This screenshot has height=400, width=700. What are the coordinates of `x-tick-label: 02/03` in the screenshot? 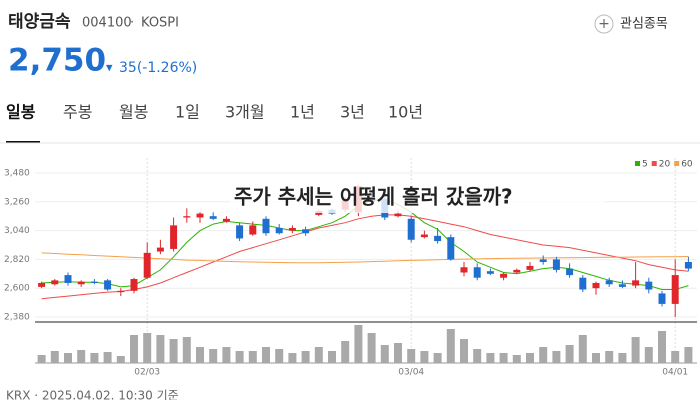 It's located at (147, 373).